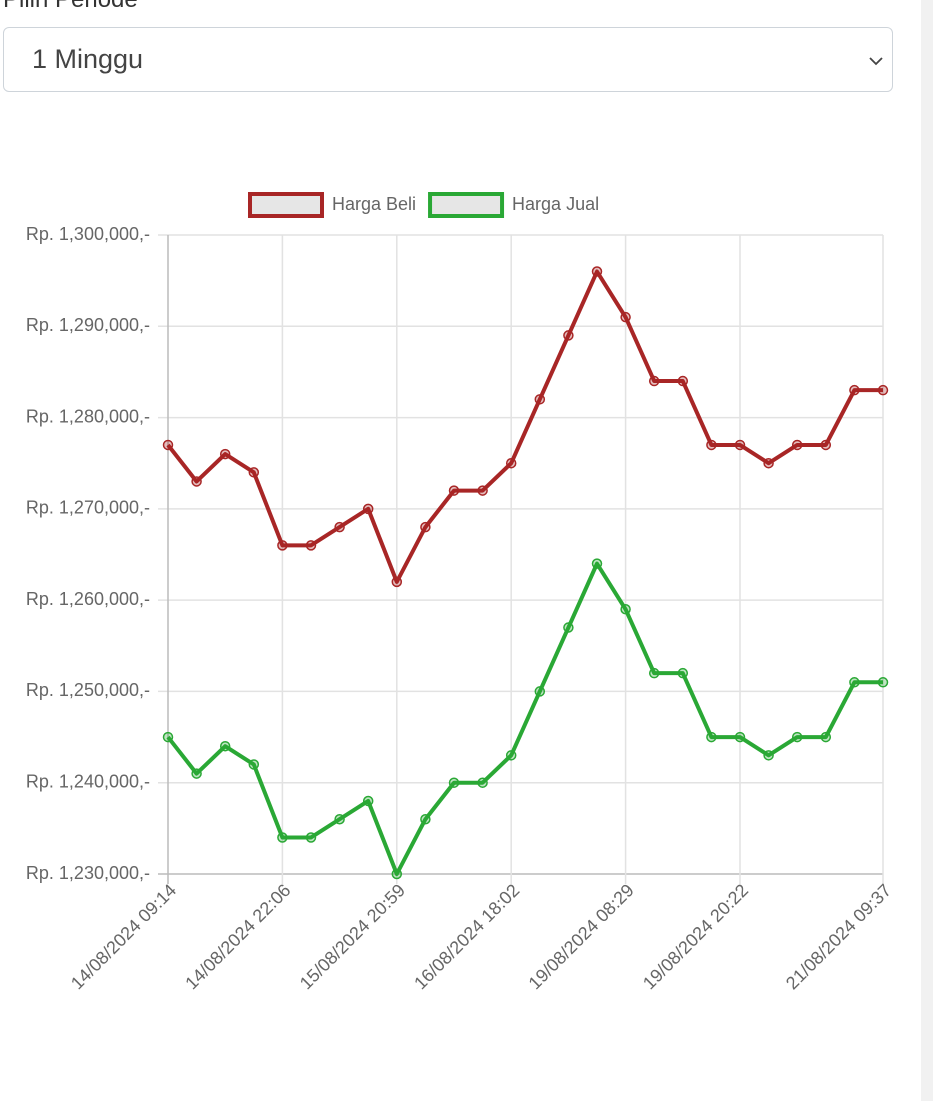 The height and width of the screenshot is (1101, 933). What do you see at coordinates (555, 204) in the screenshot?
I see `legend-label: Harga Jual` at bounding box center [555, 204].